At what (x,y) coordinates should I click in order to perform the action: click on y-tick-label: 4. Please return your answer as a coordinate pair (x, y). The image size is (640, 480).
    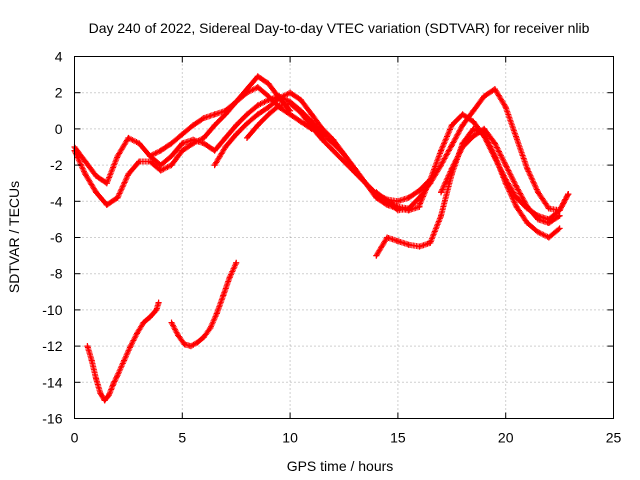
    Looking at the image, I should click on (59, 57).